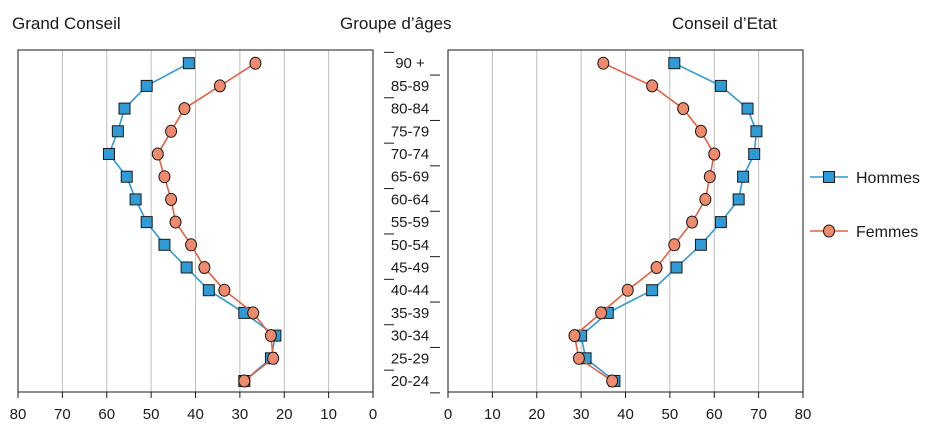  What do you see at coordinates (829, 231) in the screenshot?
I see `legend-circle-marker` at bounding box center [829, 231].